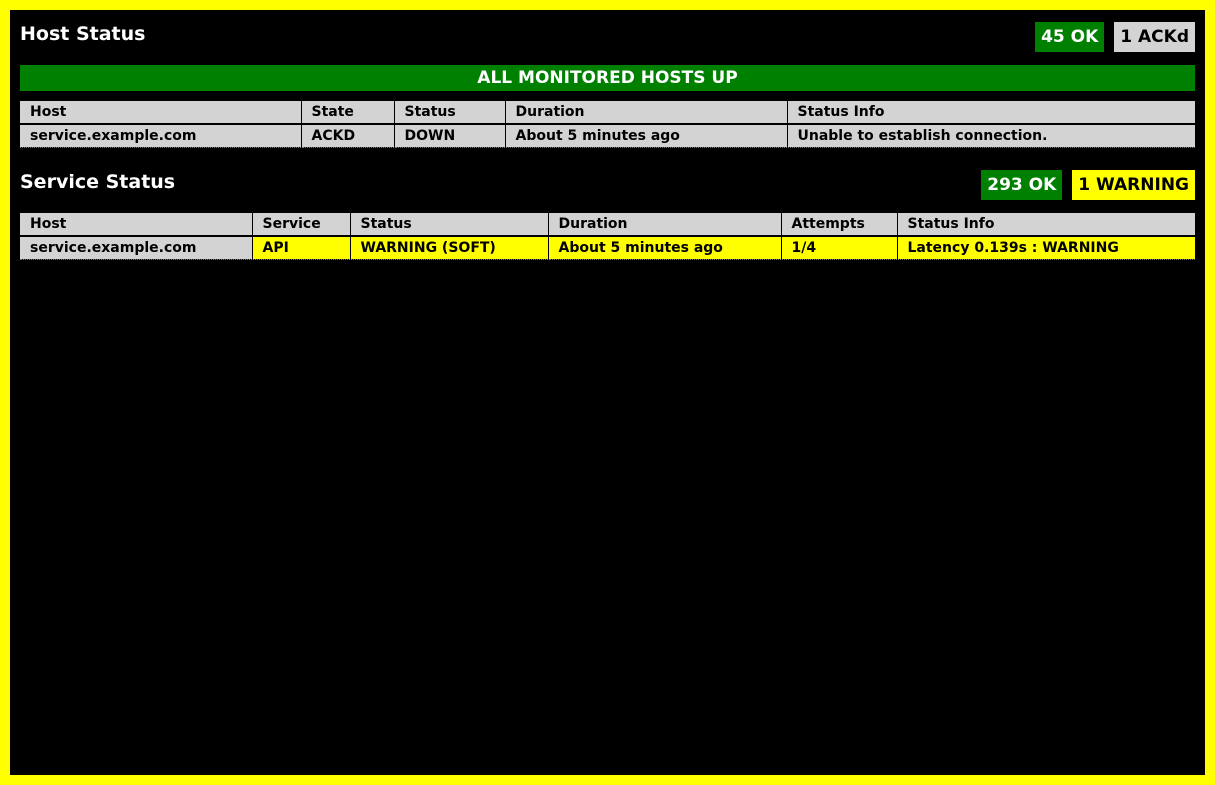  What do you see at coordinates (1133, 185) in the screenshot?
I see `service-warning-badge: 1 WARNING` at bounding box center [1133, 185].